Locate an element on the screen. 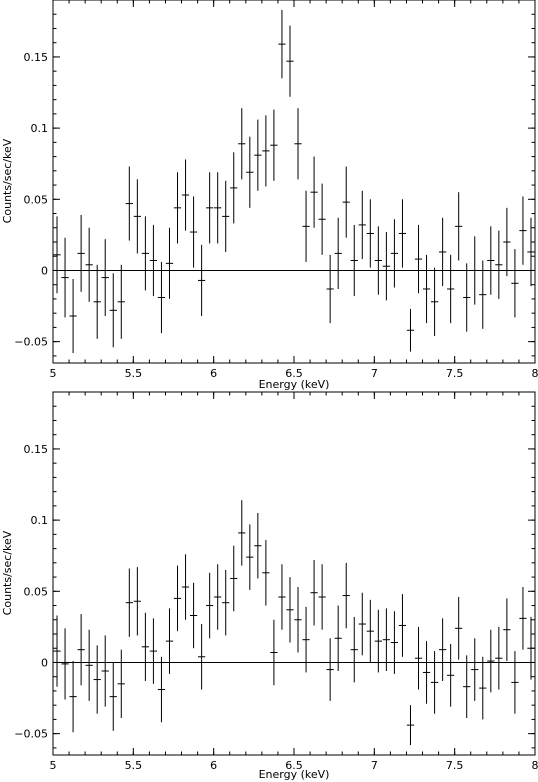 The height and width of the screenshot is (782, 538). top-x-tick-label: 5 is located at coordinates (53, 373).